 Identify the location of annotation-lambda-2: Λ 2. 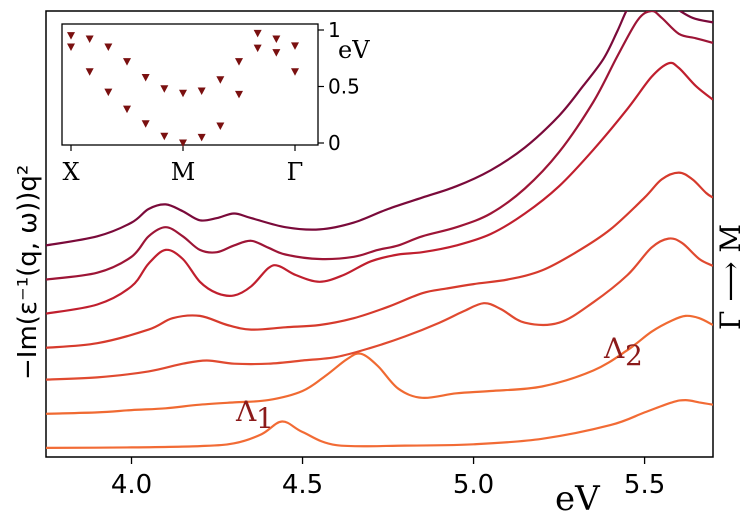
(623, 352).